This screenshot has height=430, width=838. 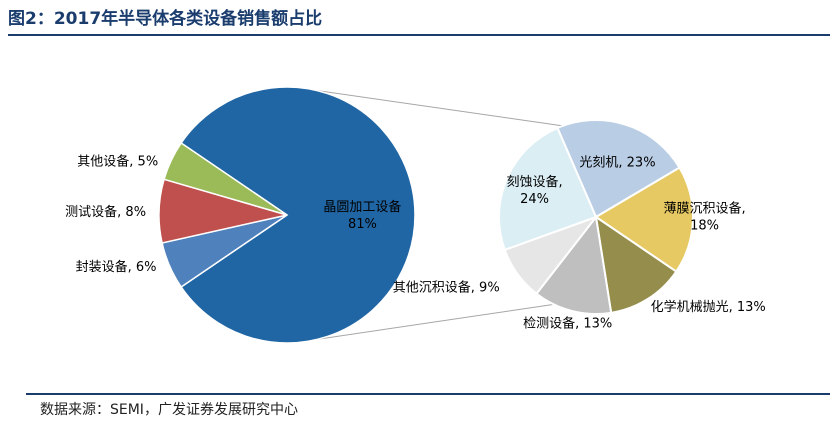 I want to click on title-divider, so click(x=419, y=35).